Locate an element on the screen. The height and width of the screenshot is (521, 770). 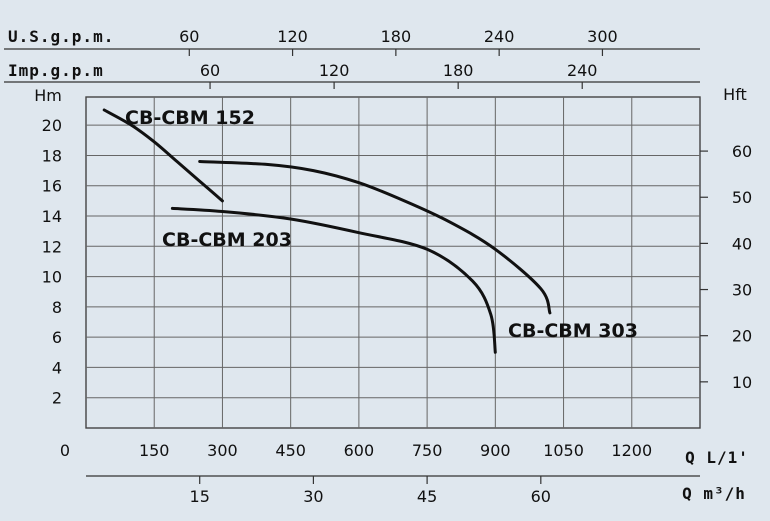
lmin-tick-label: 1050 is located at coordinates (563, 450).